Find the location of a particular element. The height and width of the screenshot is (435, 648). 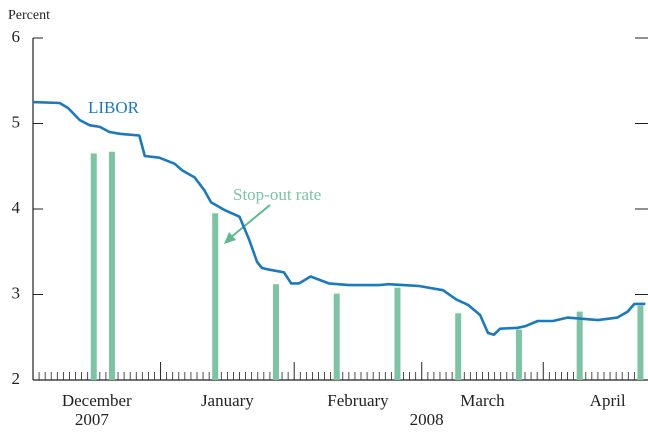

year-label: 2008 is located at coordinates (427, 419).